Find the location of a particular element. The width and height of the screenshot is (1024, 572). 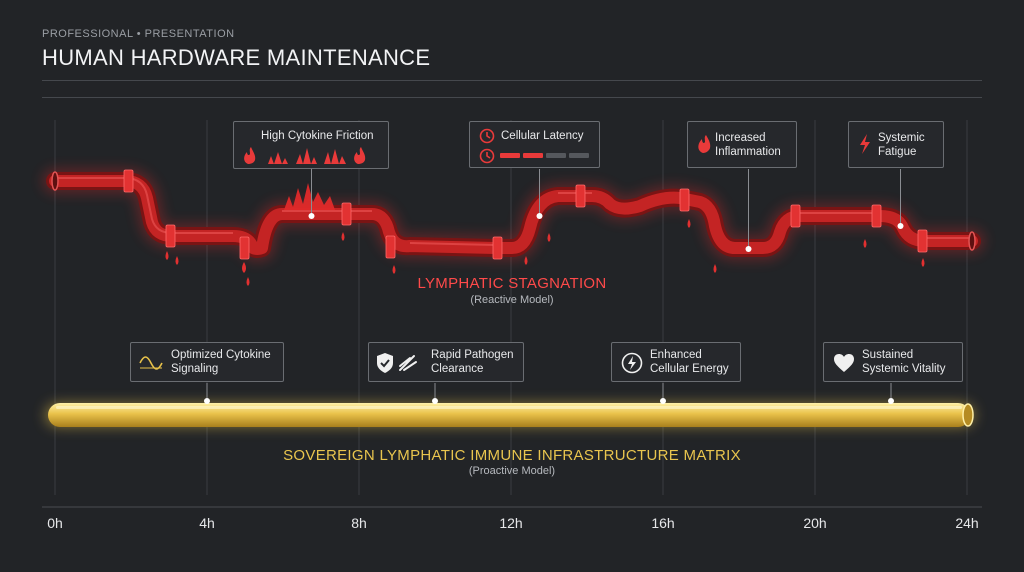

callout-label: Optimized Cytokine Signaling is located at coordinates (221, 362).